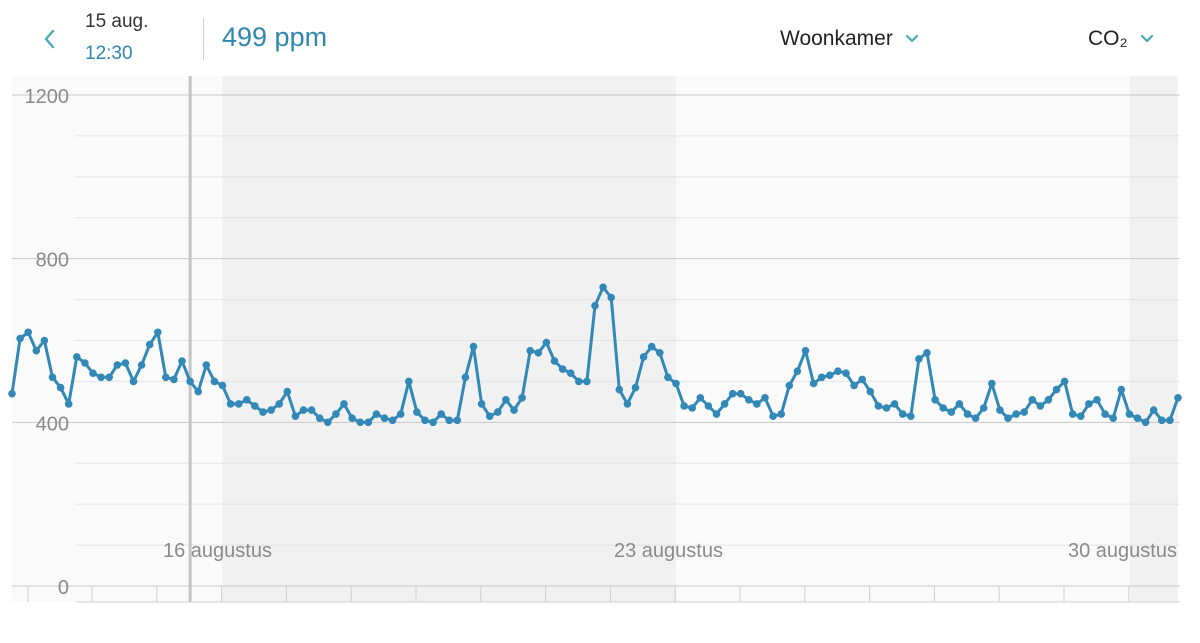  Describe the element at coordinates (52, 424) in the screenshot. I see `y-tick-label: 400` at that location.